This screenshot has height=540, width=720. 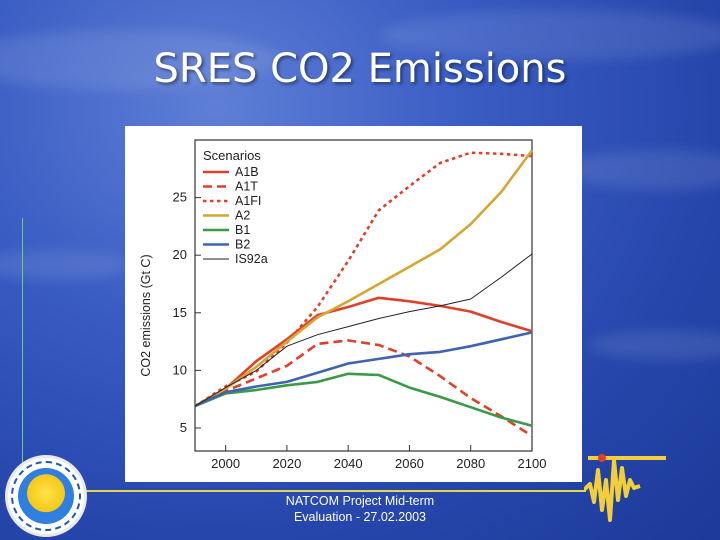 I want to click on y-axis-label: CO2 emissions (Gt C), so click(x=146, y=315).